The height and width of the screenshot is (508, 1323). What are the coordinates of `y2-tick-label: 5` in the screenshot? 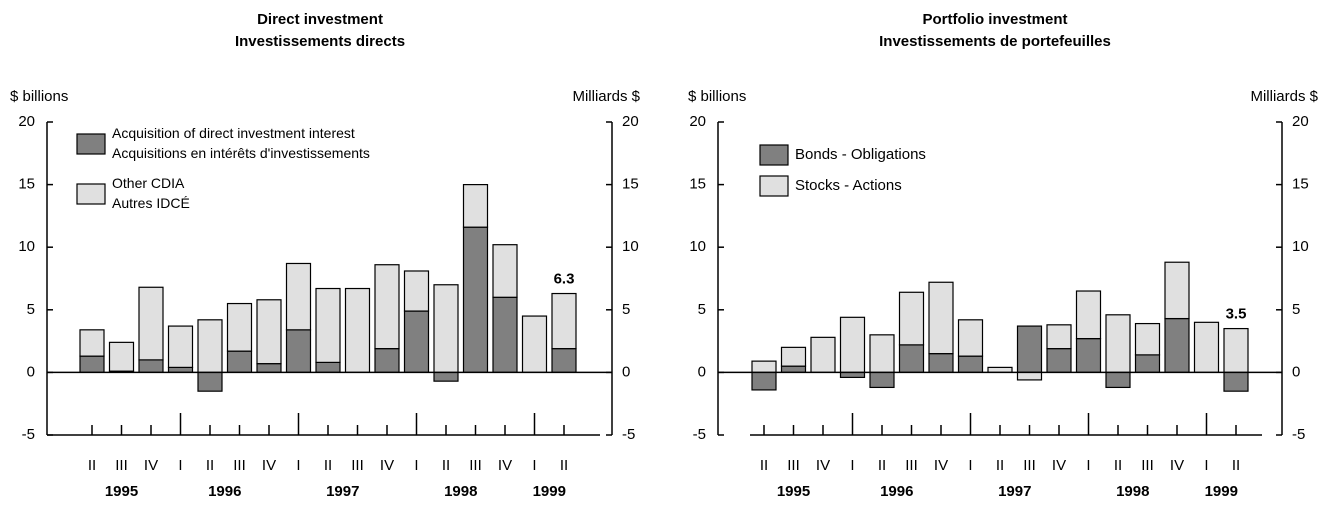 It's located at (626, 309).